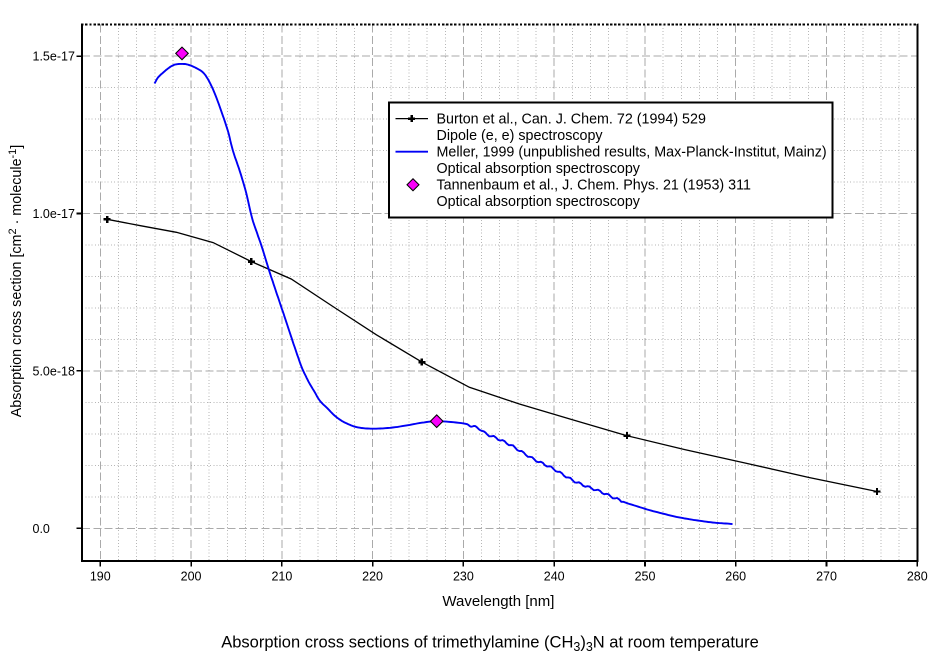  What do you see at coordinates (41, 529) in the screenshot?
I see `svg-text: 0.0` at bounding box center [41, 529].